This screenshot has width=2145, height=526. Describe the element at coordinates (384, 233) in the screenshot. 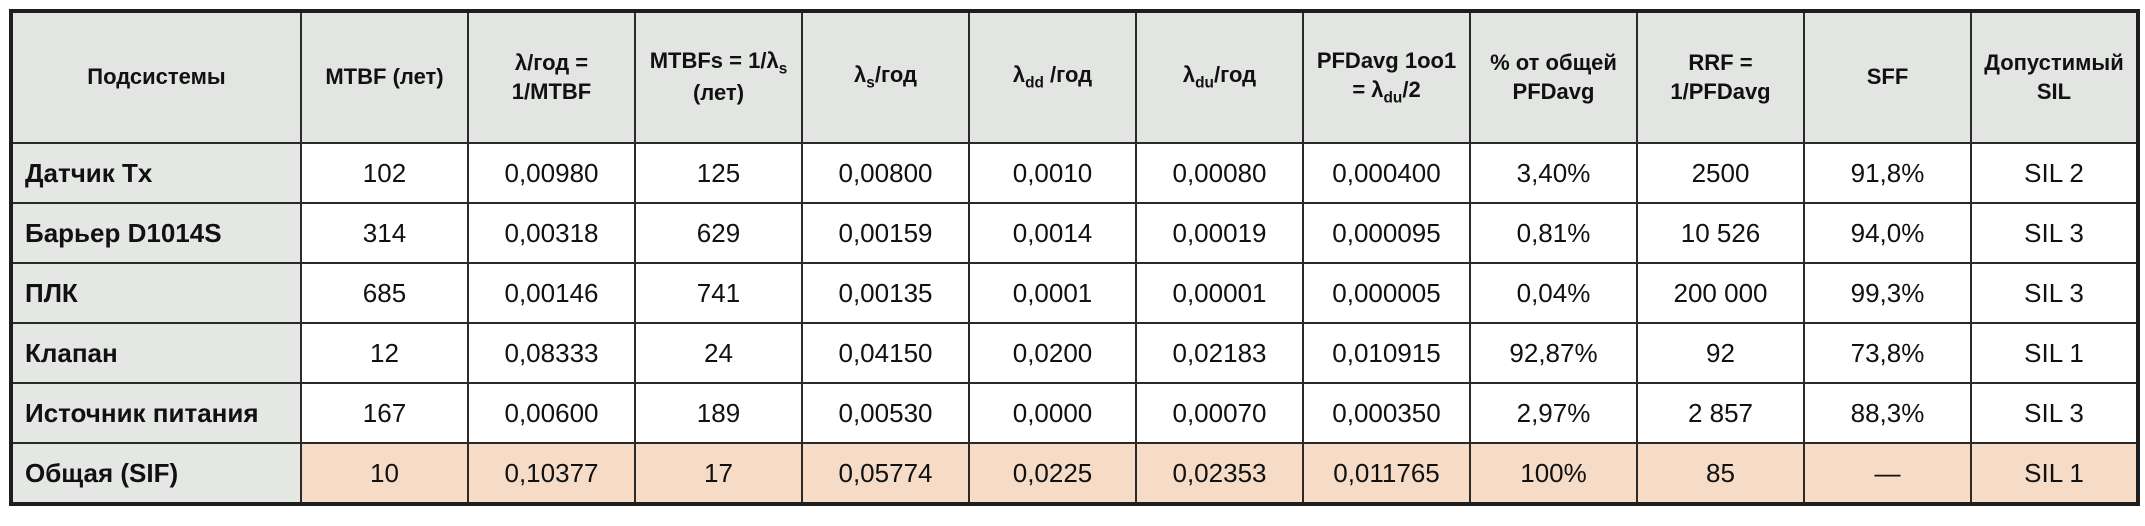

I see `cell: 314` at that location.